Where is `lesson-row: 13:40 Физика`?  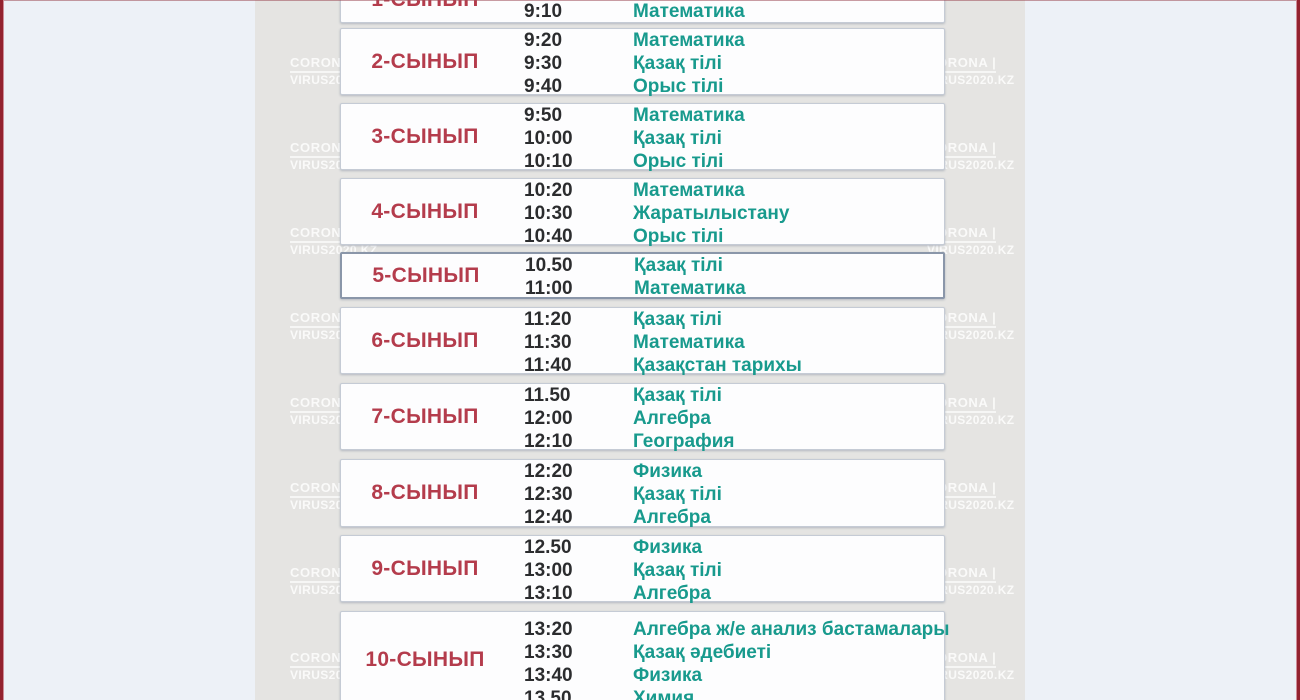 lesson-row: 13:40 Физика is located at coordinates (734, 675).